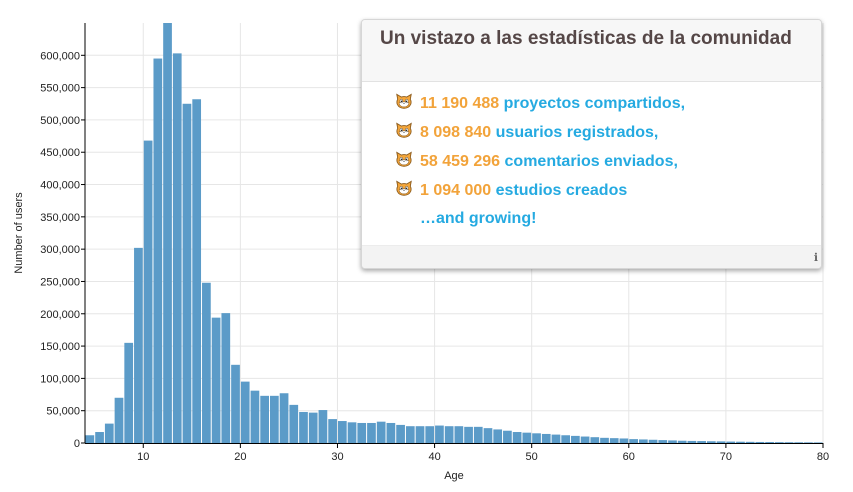  I want to click on x-tick-label: 40, so click(434, 457).